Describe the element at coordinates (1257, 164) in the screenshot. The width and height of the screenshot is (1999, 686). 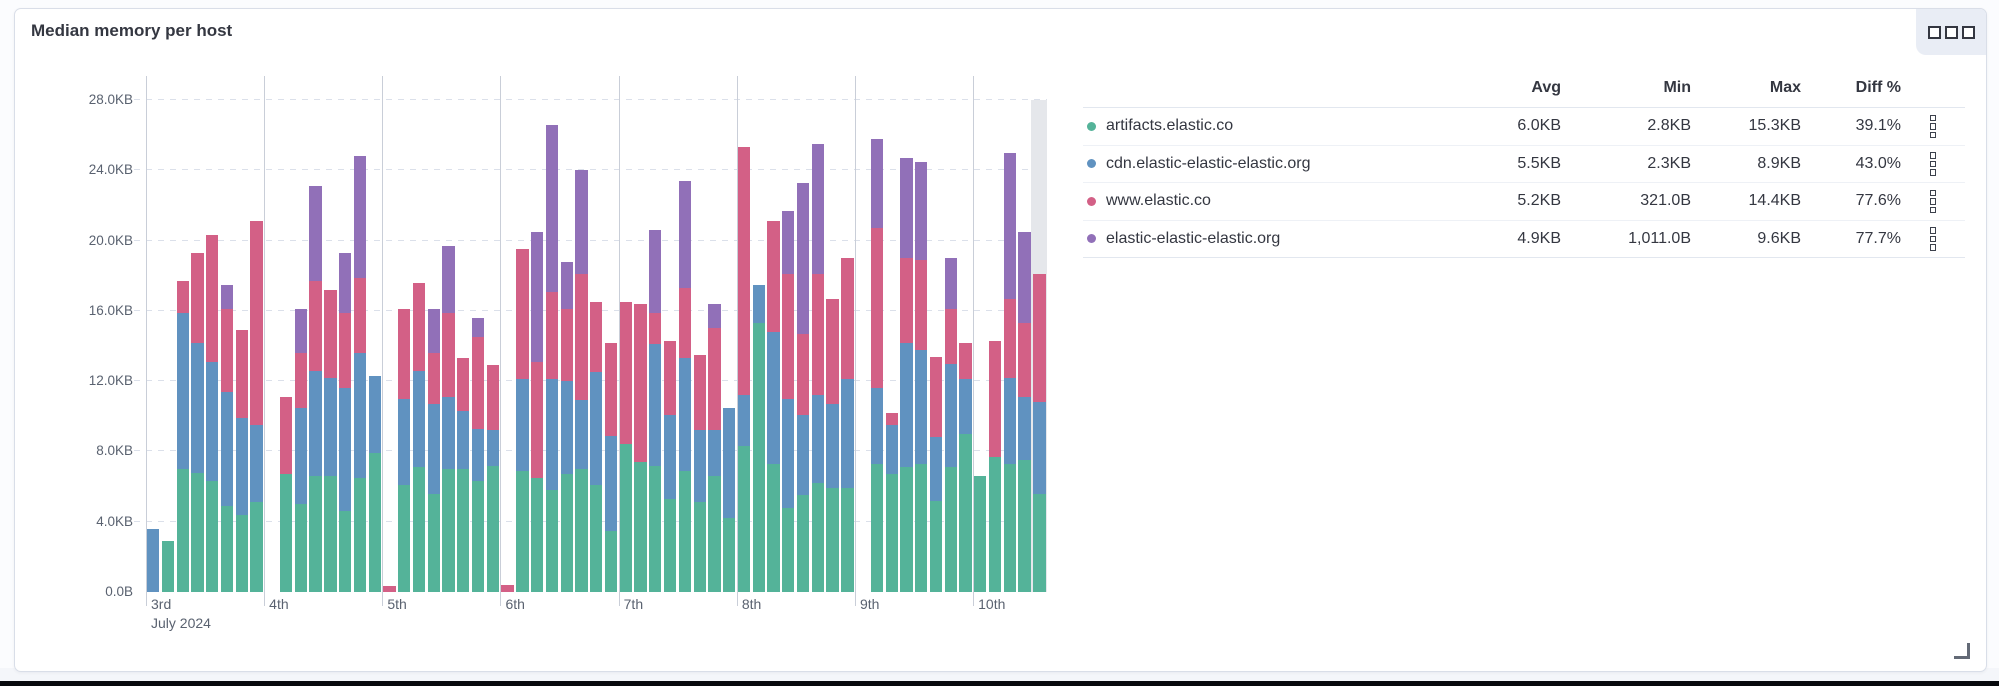
I see `legend-series-name: cdn.elastic-elastic-elastic.org` at that location.